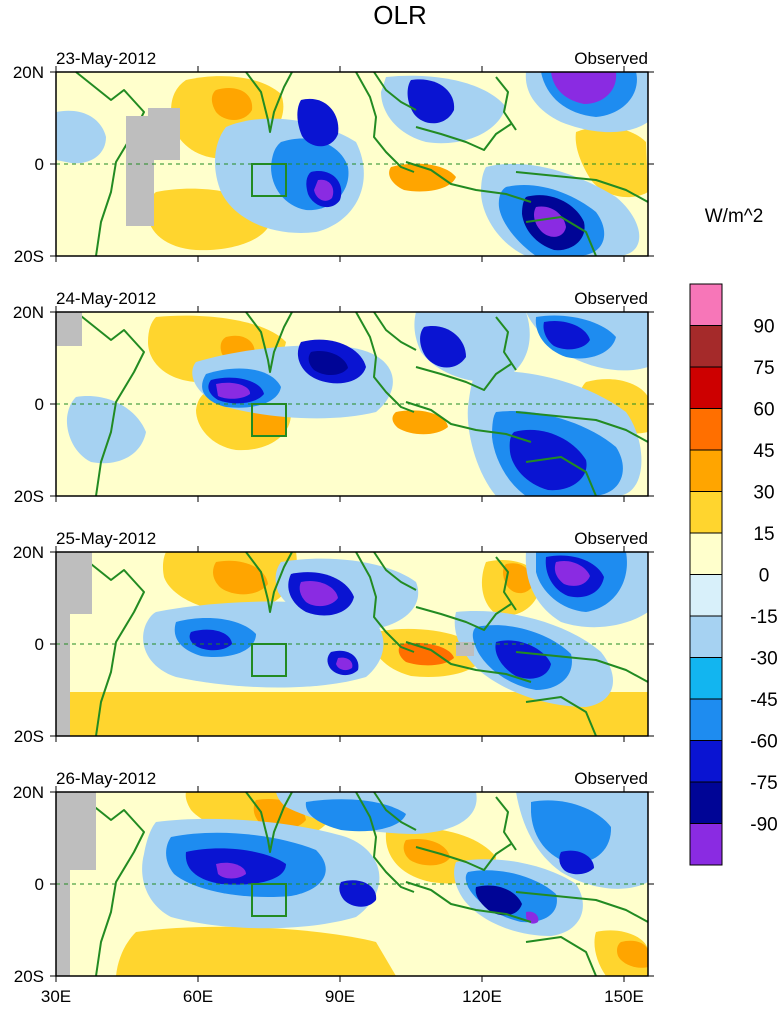 This screenshot has height=1012, width=778. What do you see at coordinates (763, 742) in the screenshot?
I see `colorbar-label: -60` at bounding box center [763, 742].